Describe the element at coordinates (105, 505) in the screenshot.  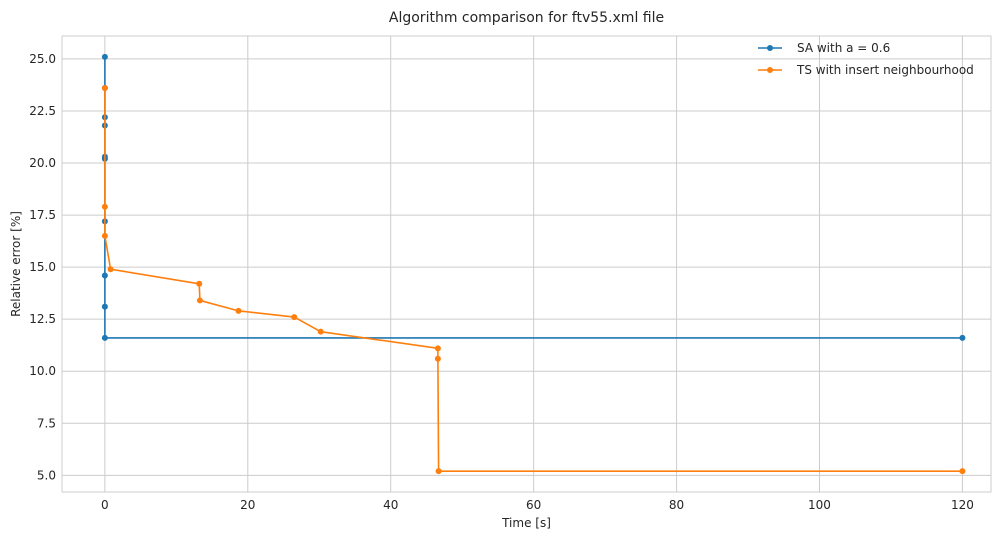
I see `x-tick-label: 0` at that location.